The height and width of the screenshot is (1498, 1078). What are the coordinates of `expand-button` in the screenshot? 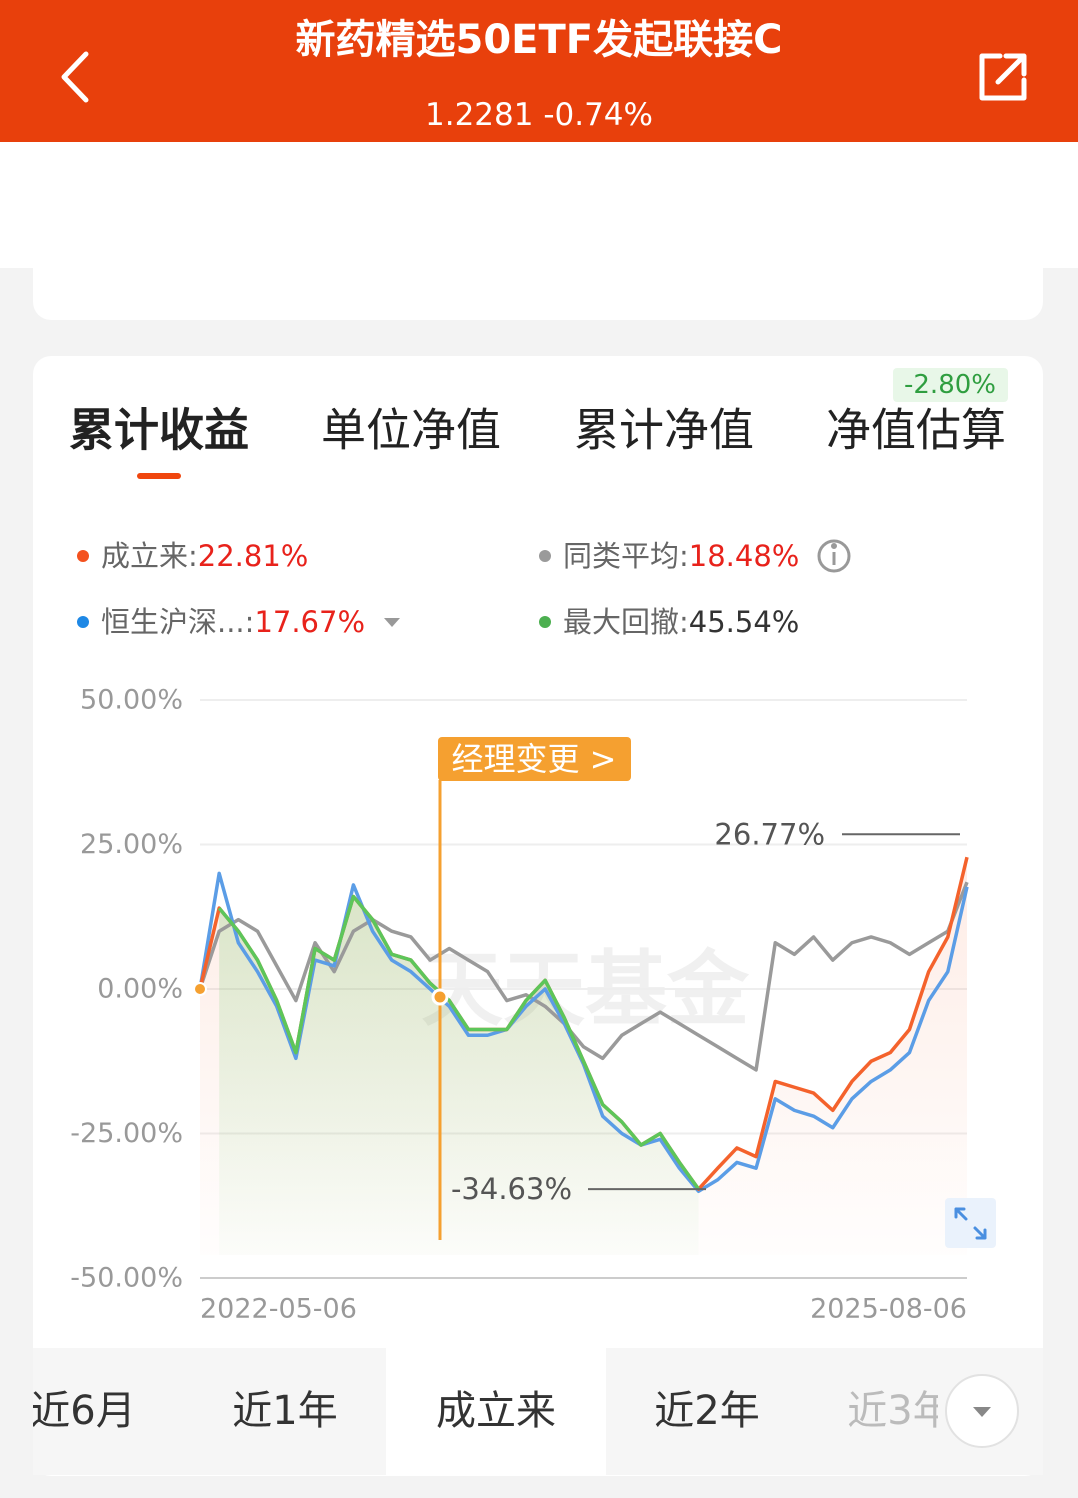 It's located at (970, 1223).